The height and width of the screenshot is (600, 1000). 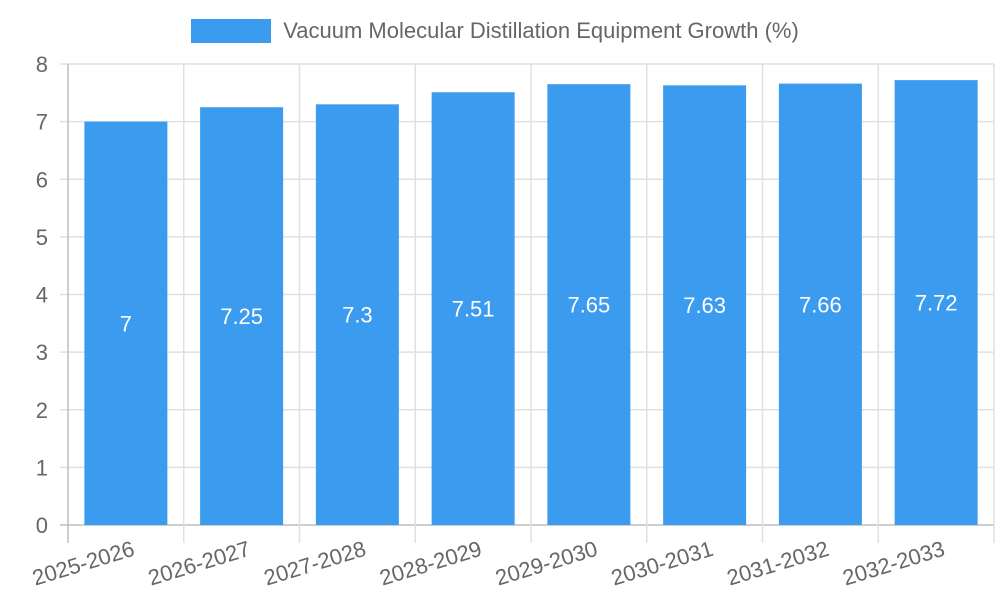 What do you see at coordinates (42, 295) in the screenshot?
I see `y-tick-label: 4` at bounding box center [42, 295].